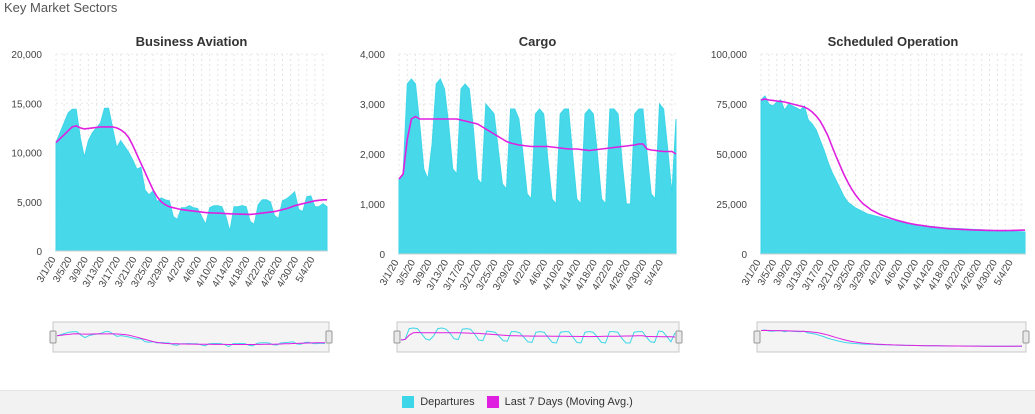 The image size is (1035, 414). I want to click on legend-bar: Departures Last 7 Days (Moving Avg.), so click(517, 402).